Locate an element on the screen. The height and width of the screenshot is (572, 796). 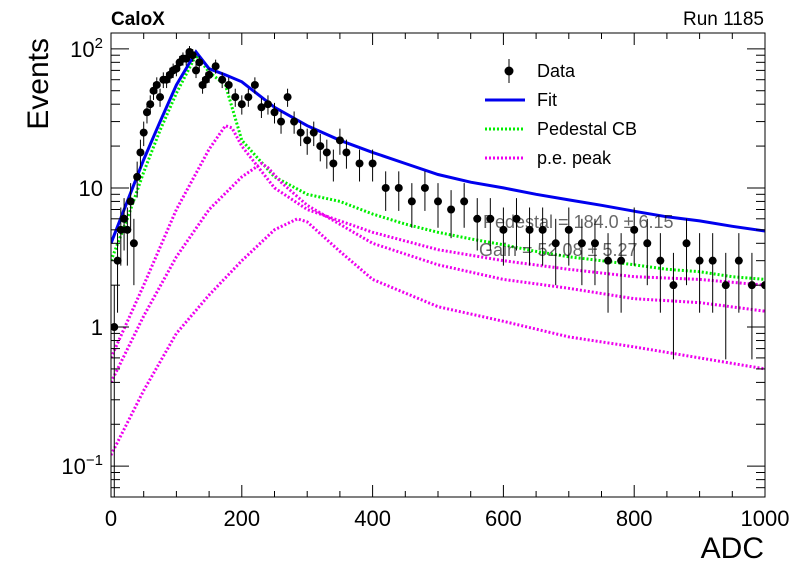
y-tick-label: 10 is located at coordinates (91, 188).